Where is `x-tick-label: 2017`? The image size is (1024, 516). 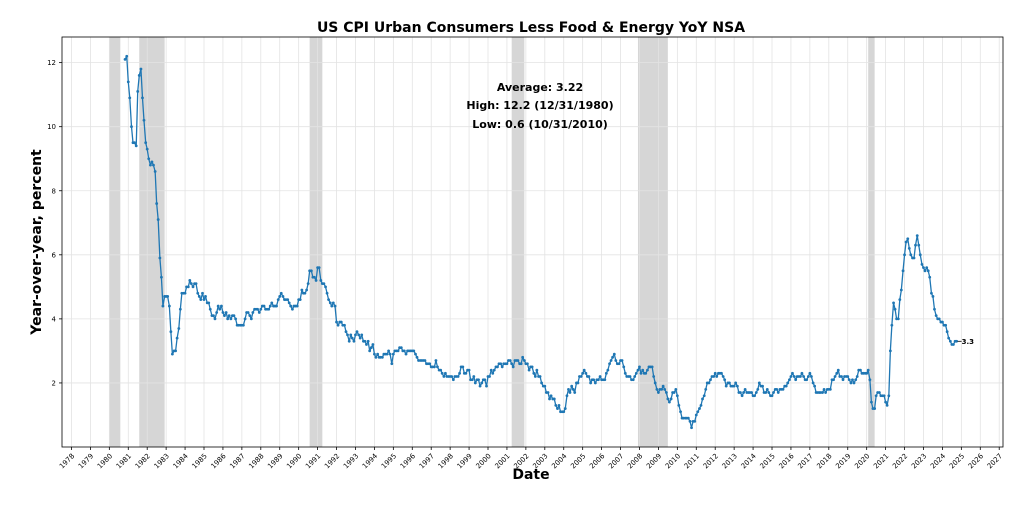
x-tick-label: 2017 is located at coordinates (805, 461).